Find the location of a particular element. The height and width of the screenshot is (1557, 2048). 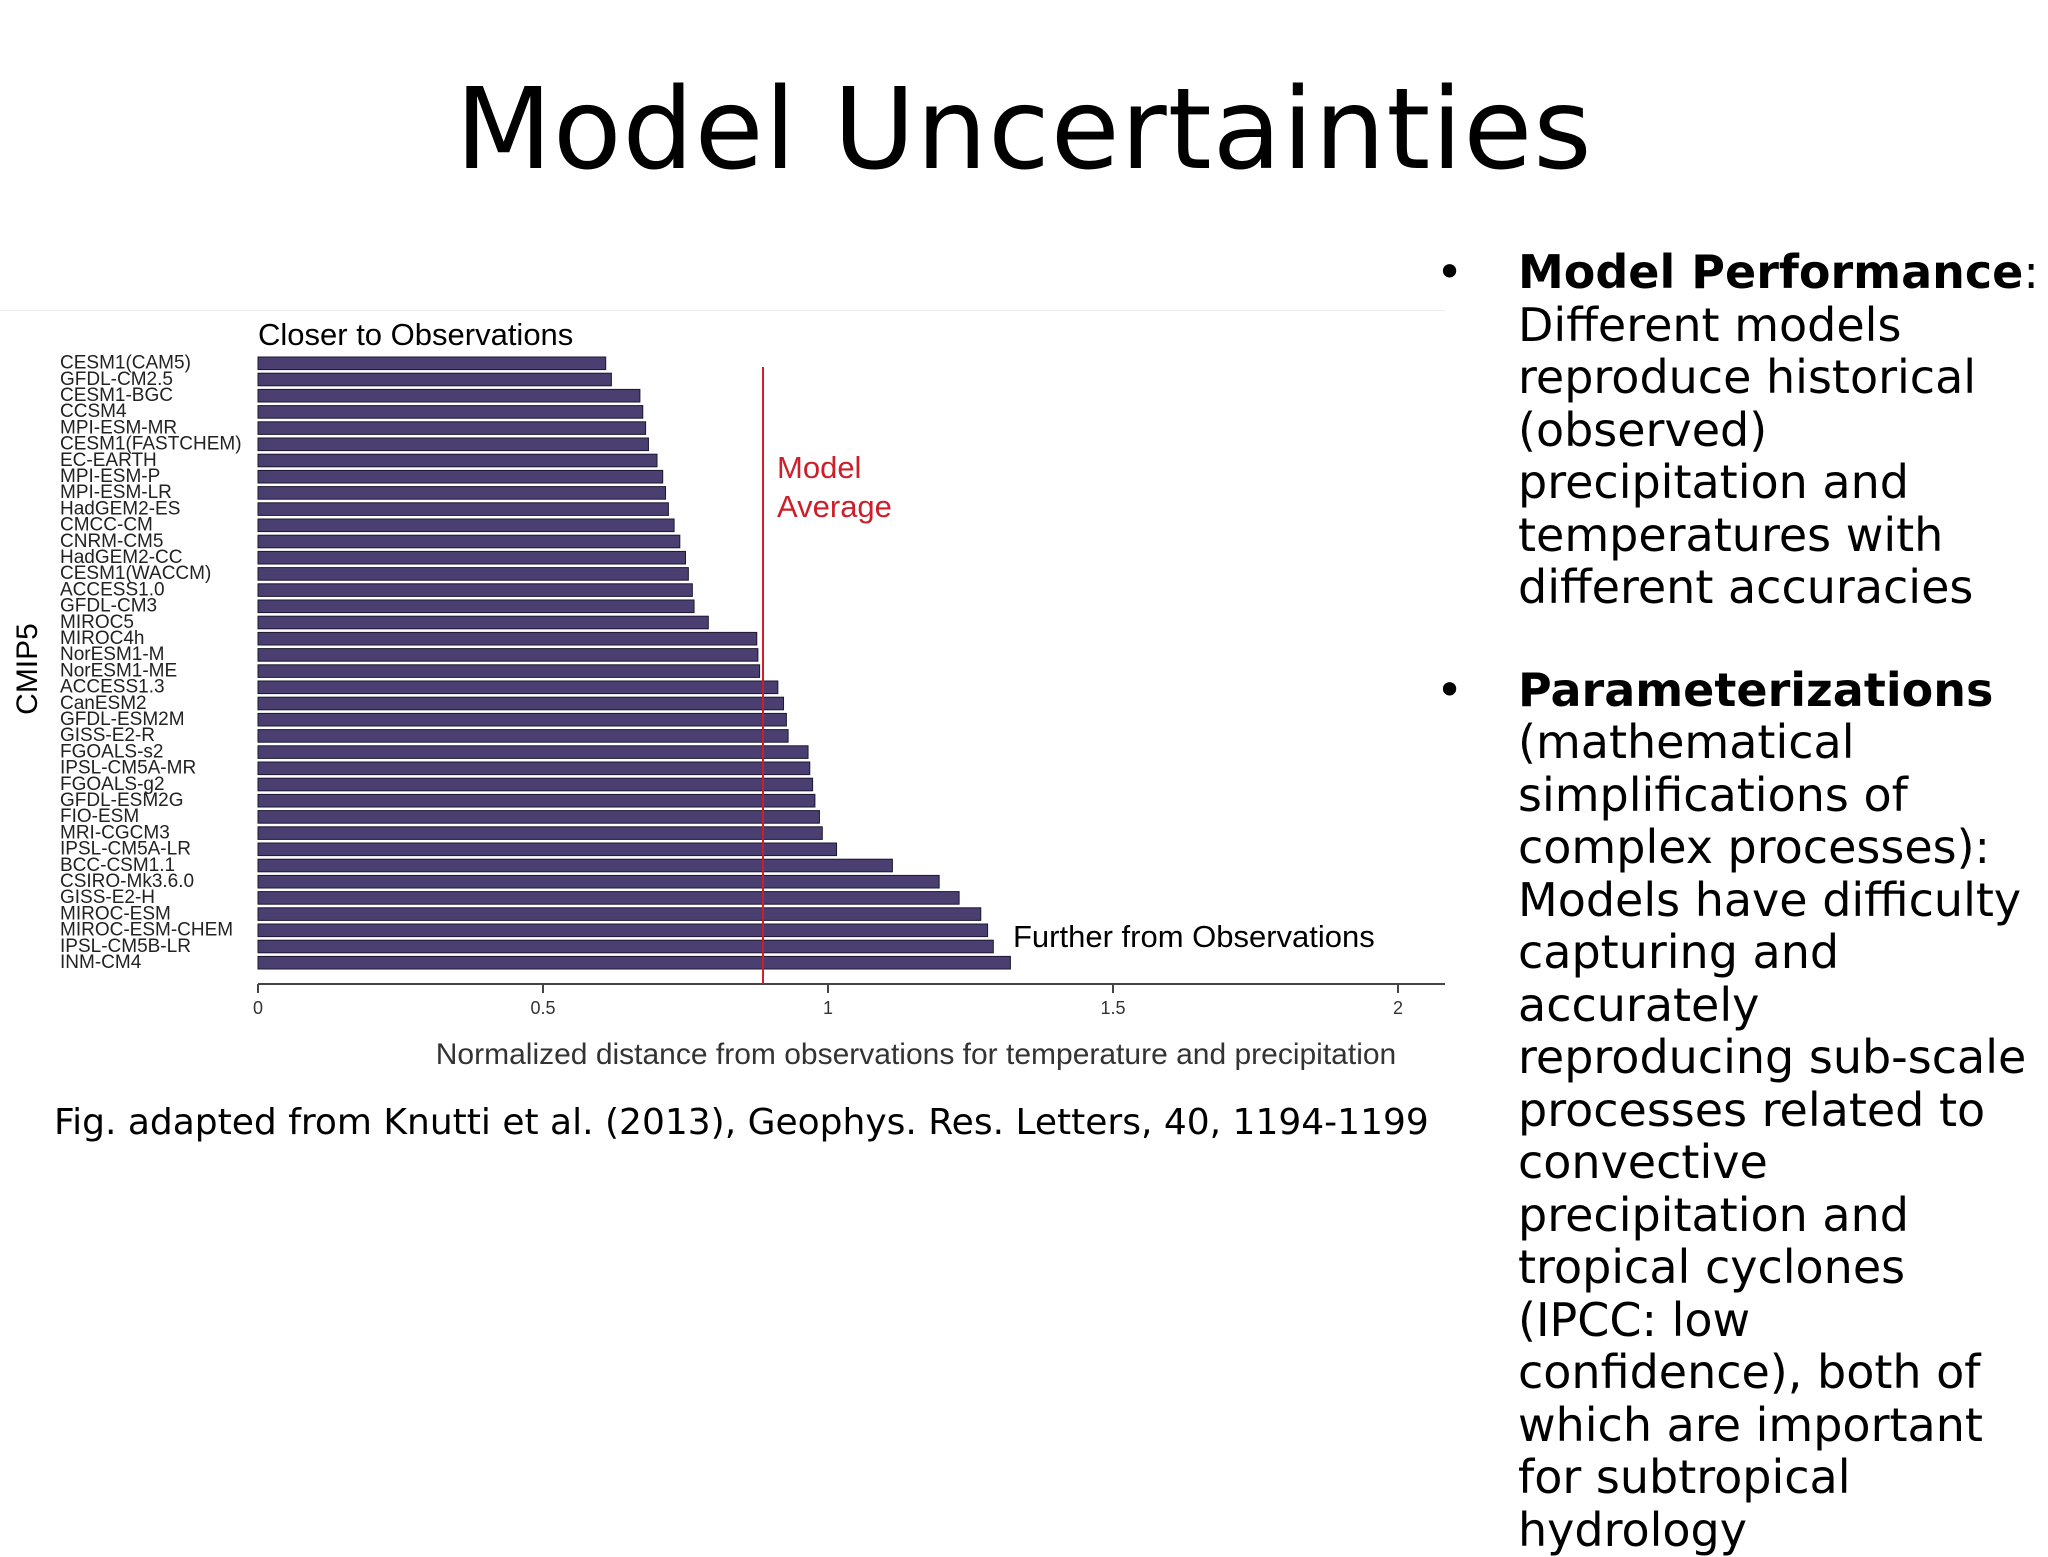

model-average-label-line-2: Average is located at coordinates (834, 506).